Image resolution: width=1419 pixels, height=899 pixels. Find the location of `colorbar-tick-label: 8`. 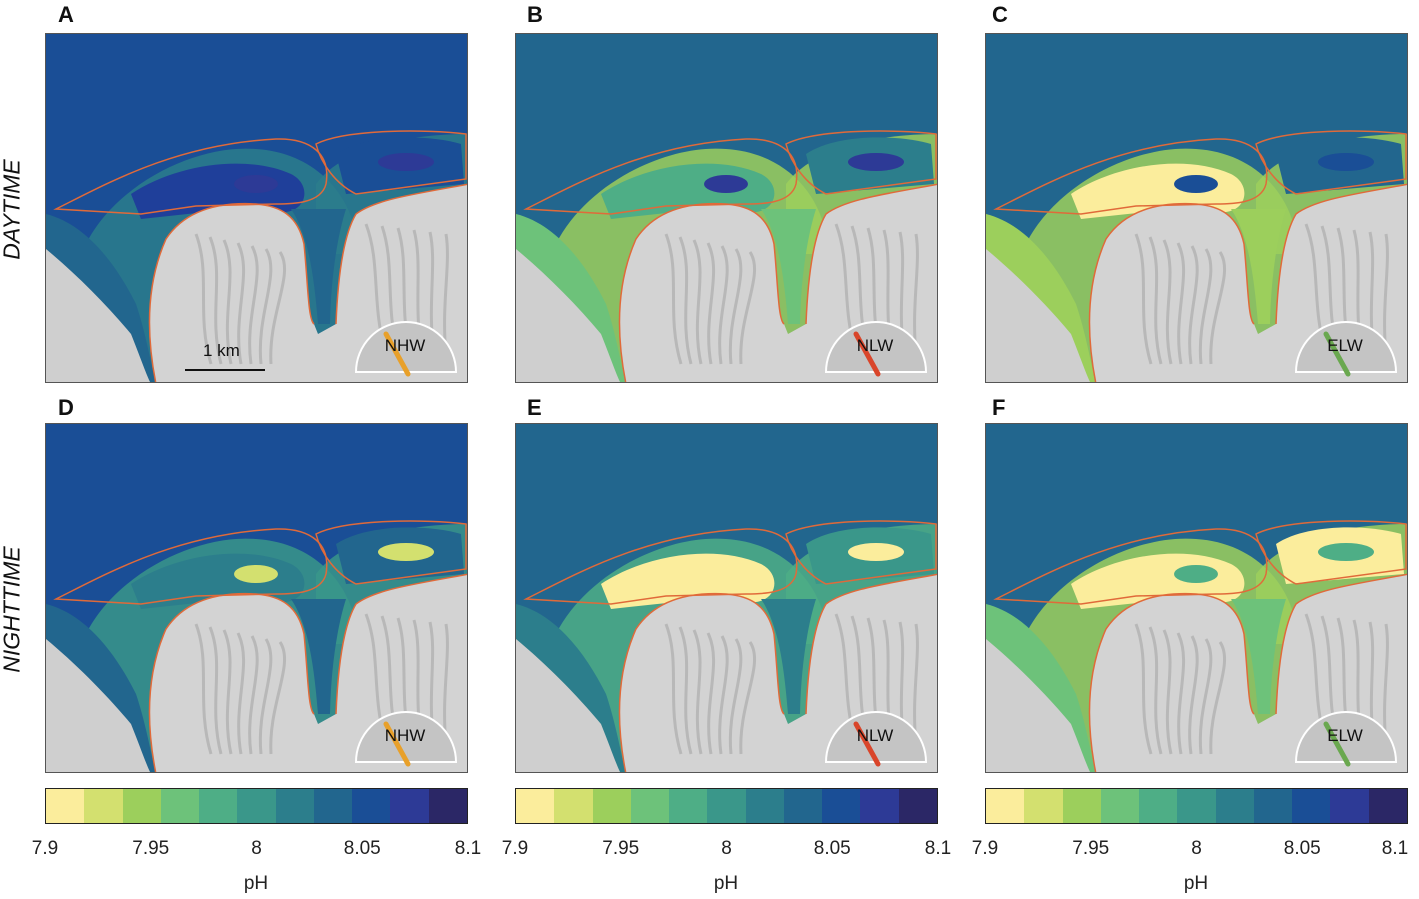

colorbar-tick-label: 8 is located at coordinates (726, 848).